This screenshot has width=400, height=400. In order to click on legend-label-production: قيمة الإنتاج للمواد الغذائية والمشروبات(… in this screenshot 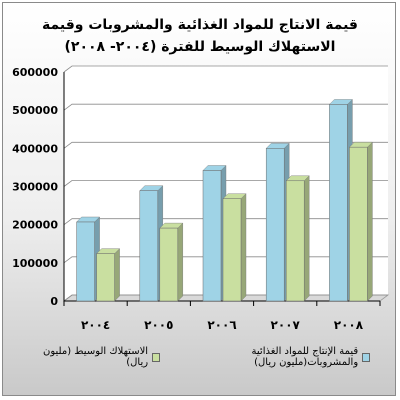, I will do `click(305, 357)`.